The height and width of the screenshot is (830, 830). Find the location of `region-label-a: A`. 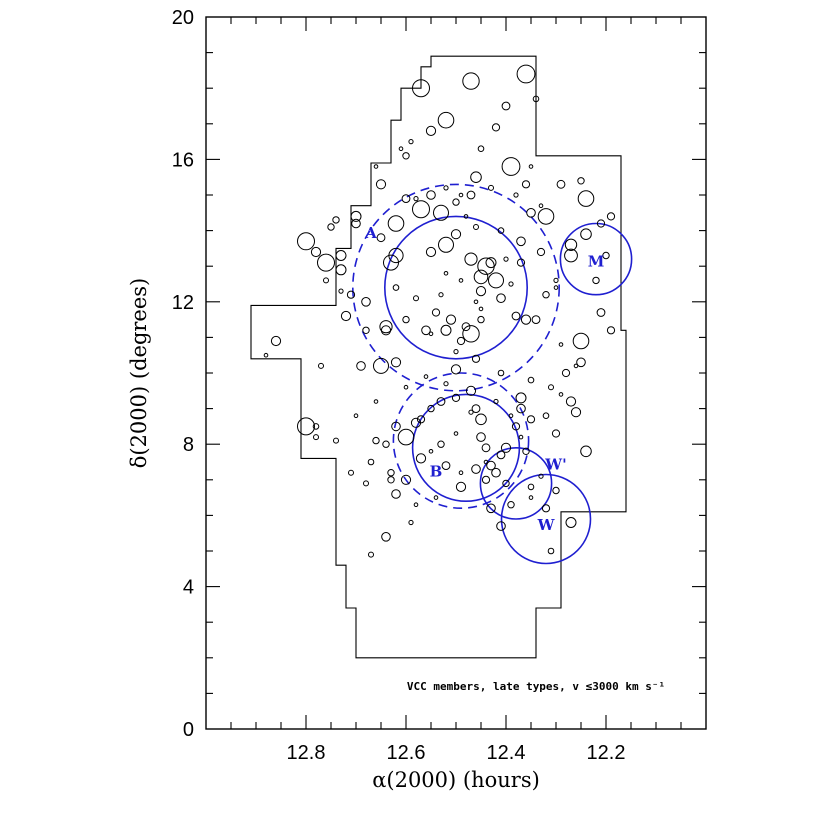

region-label-a: A is located at coordinates (370, 233).